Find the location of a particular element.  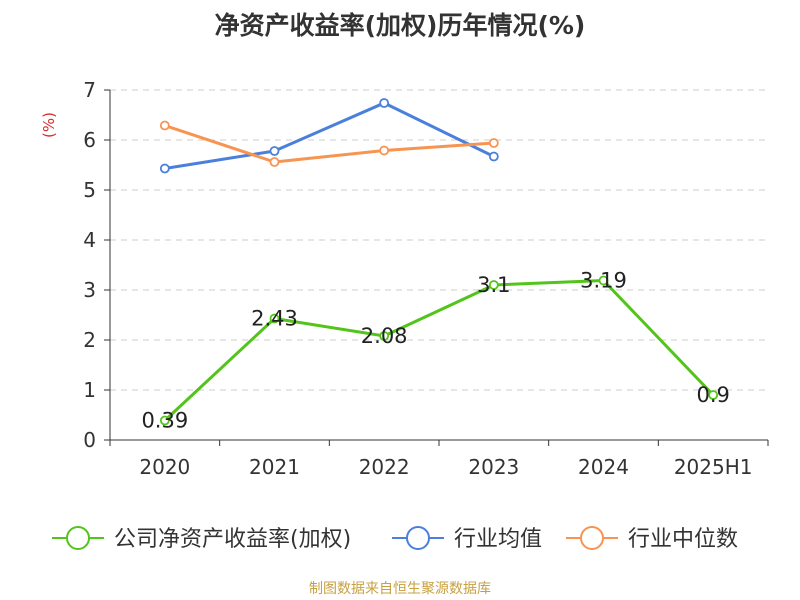

legend-label: 公司净资产收益率(加权) is located at coordinates (232, 539).